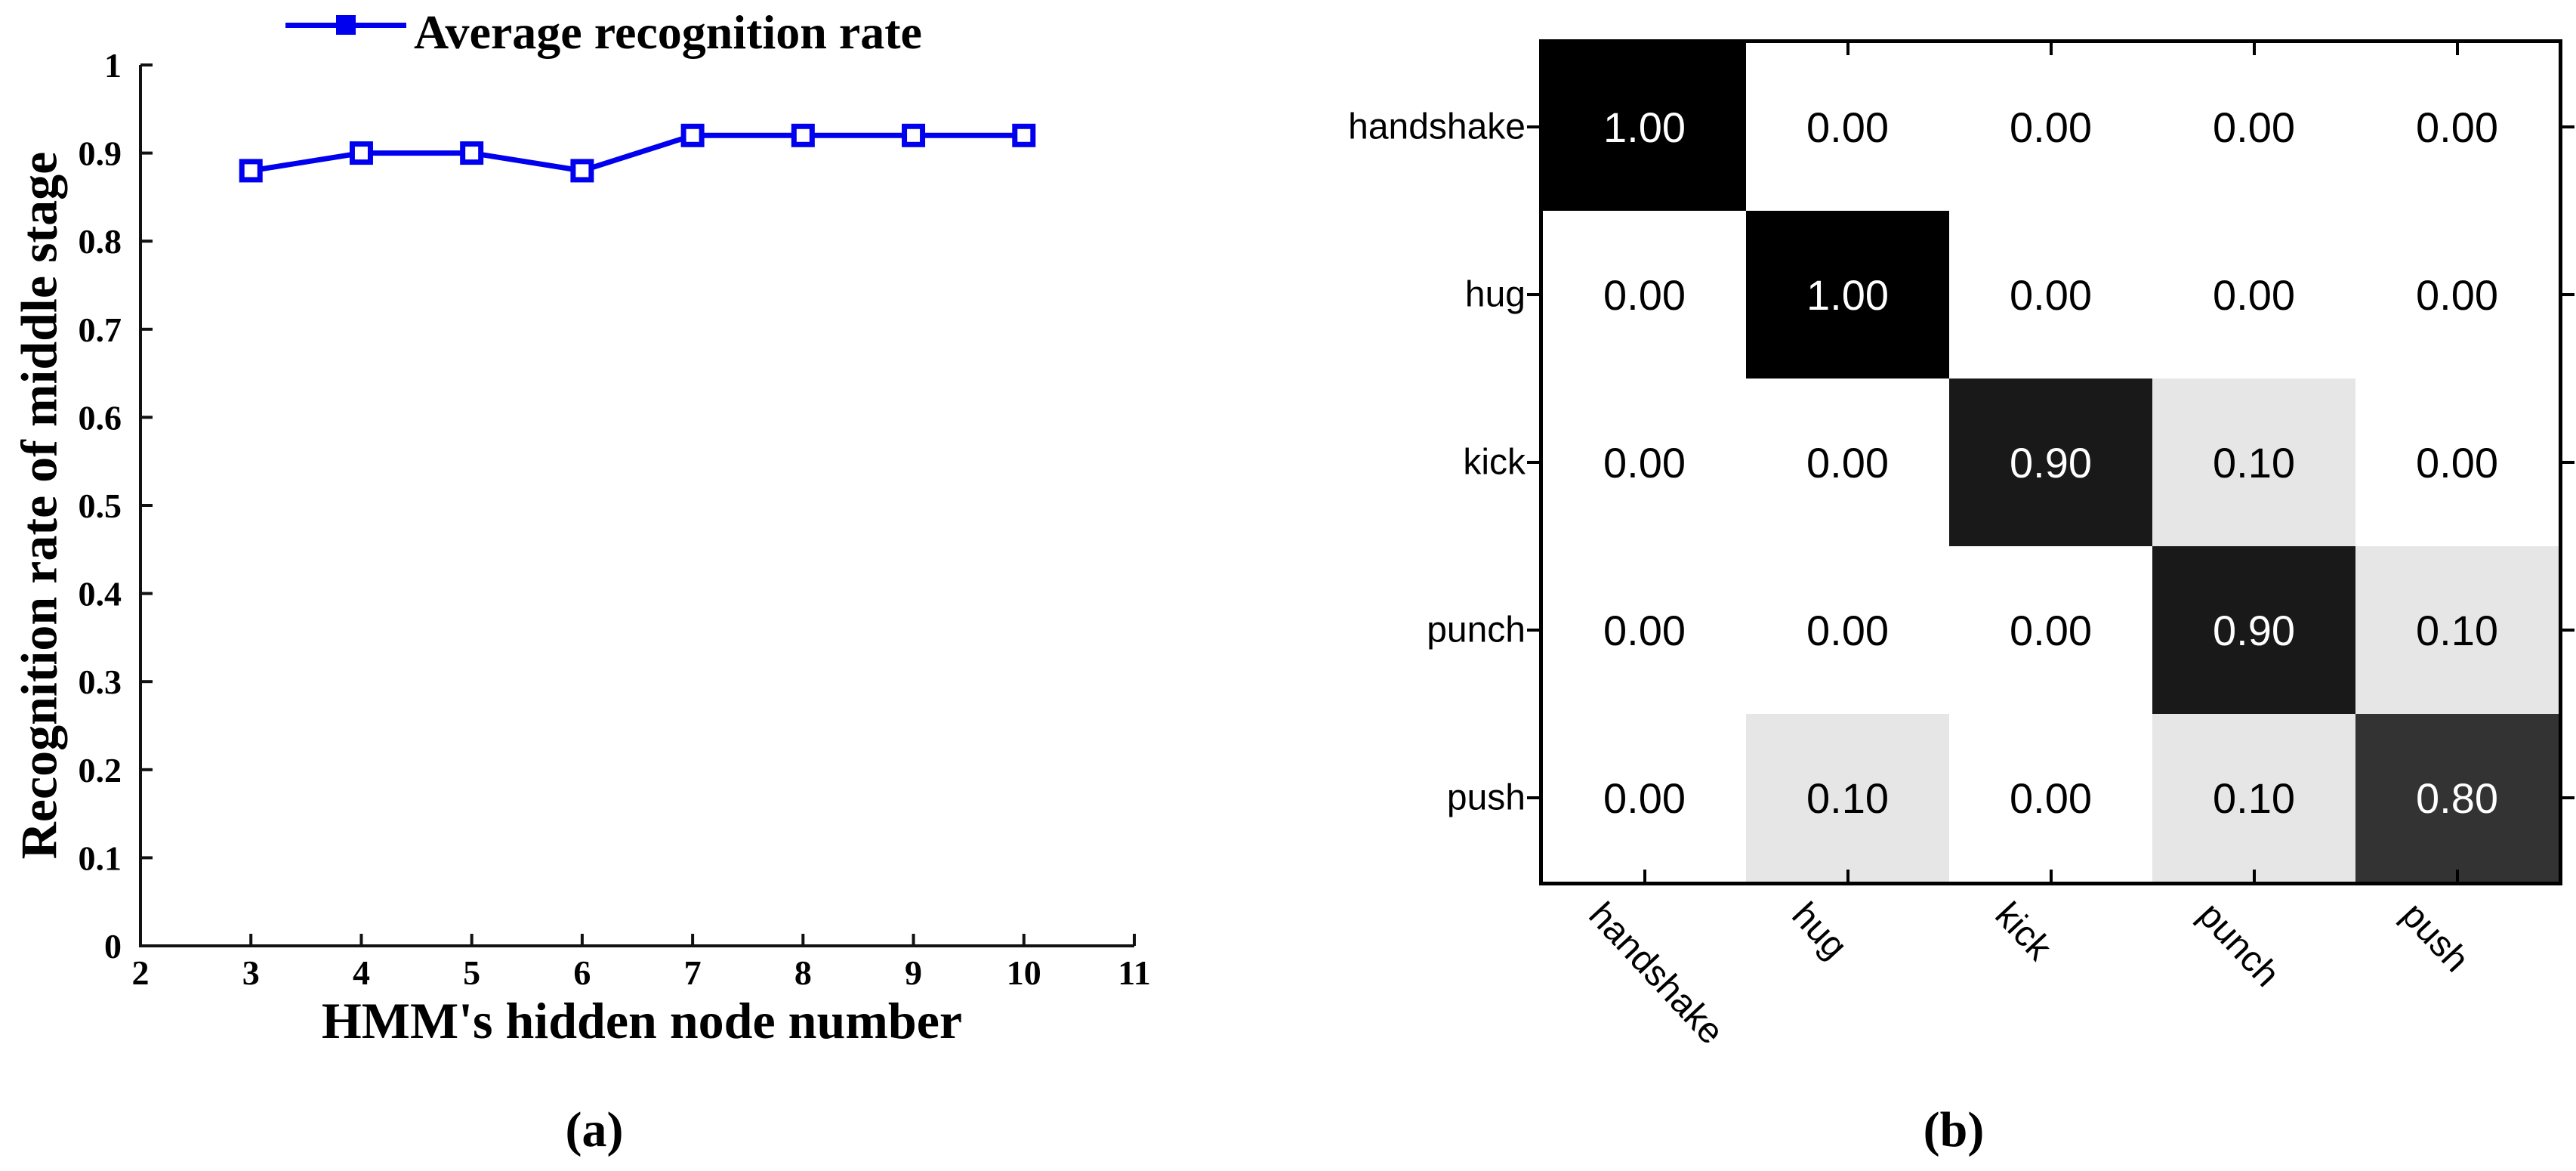  I want to click on matrix-cell-hug-kick: 0.00, so click(2050, 294).